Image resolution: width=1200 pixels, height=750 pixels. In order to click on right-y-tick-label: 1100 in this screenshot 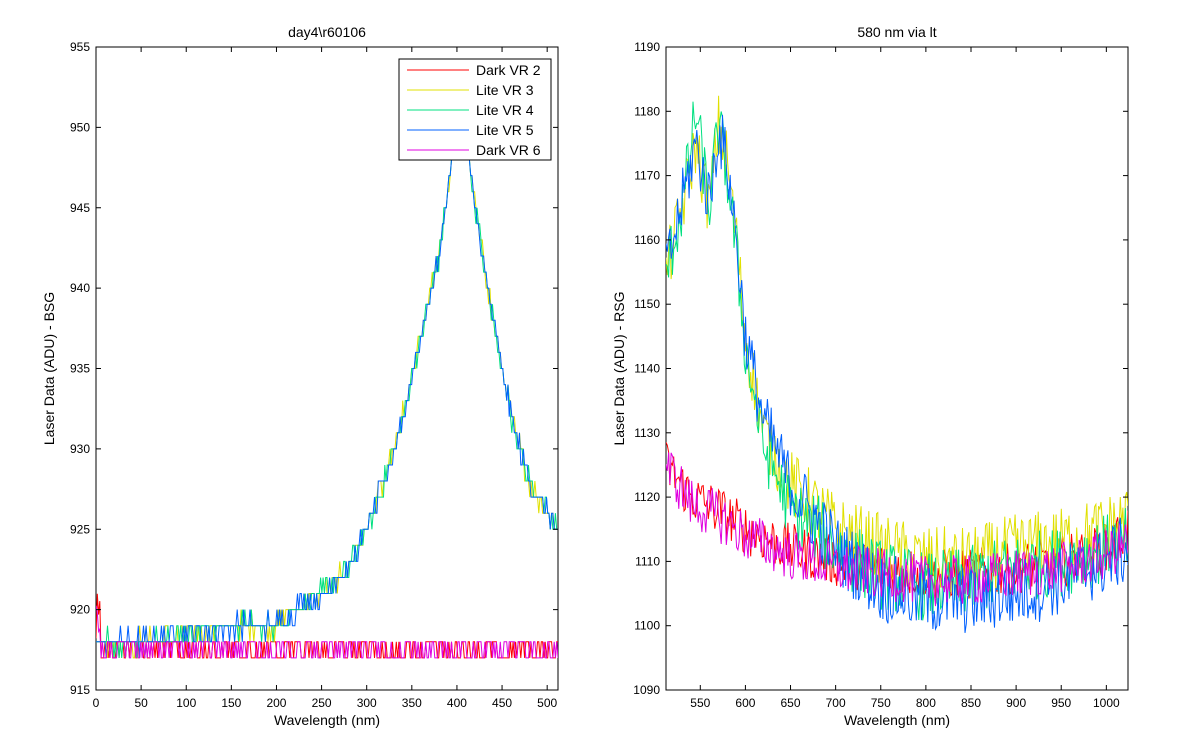, I will do `click(647, 626)`.